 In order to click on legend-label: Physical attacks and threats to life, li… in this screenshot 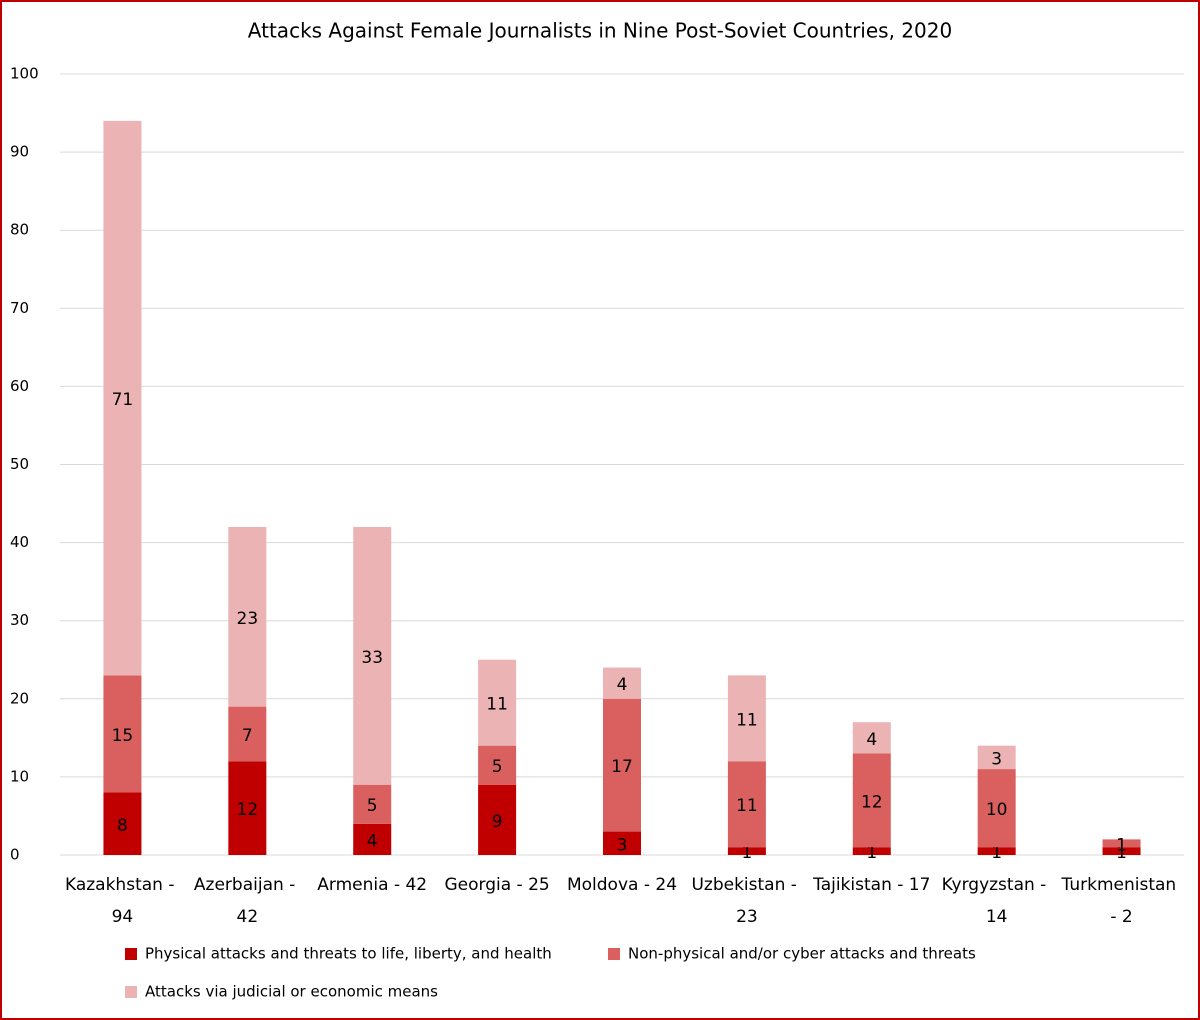, I will do `click(348, 954)`.